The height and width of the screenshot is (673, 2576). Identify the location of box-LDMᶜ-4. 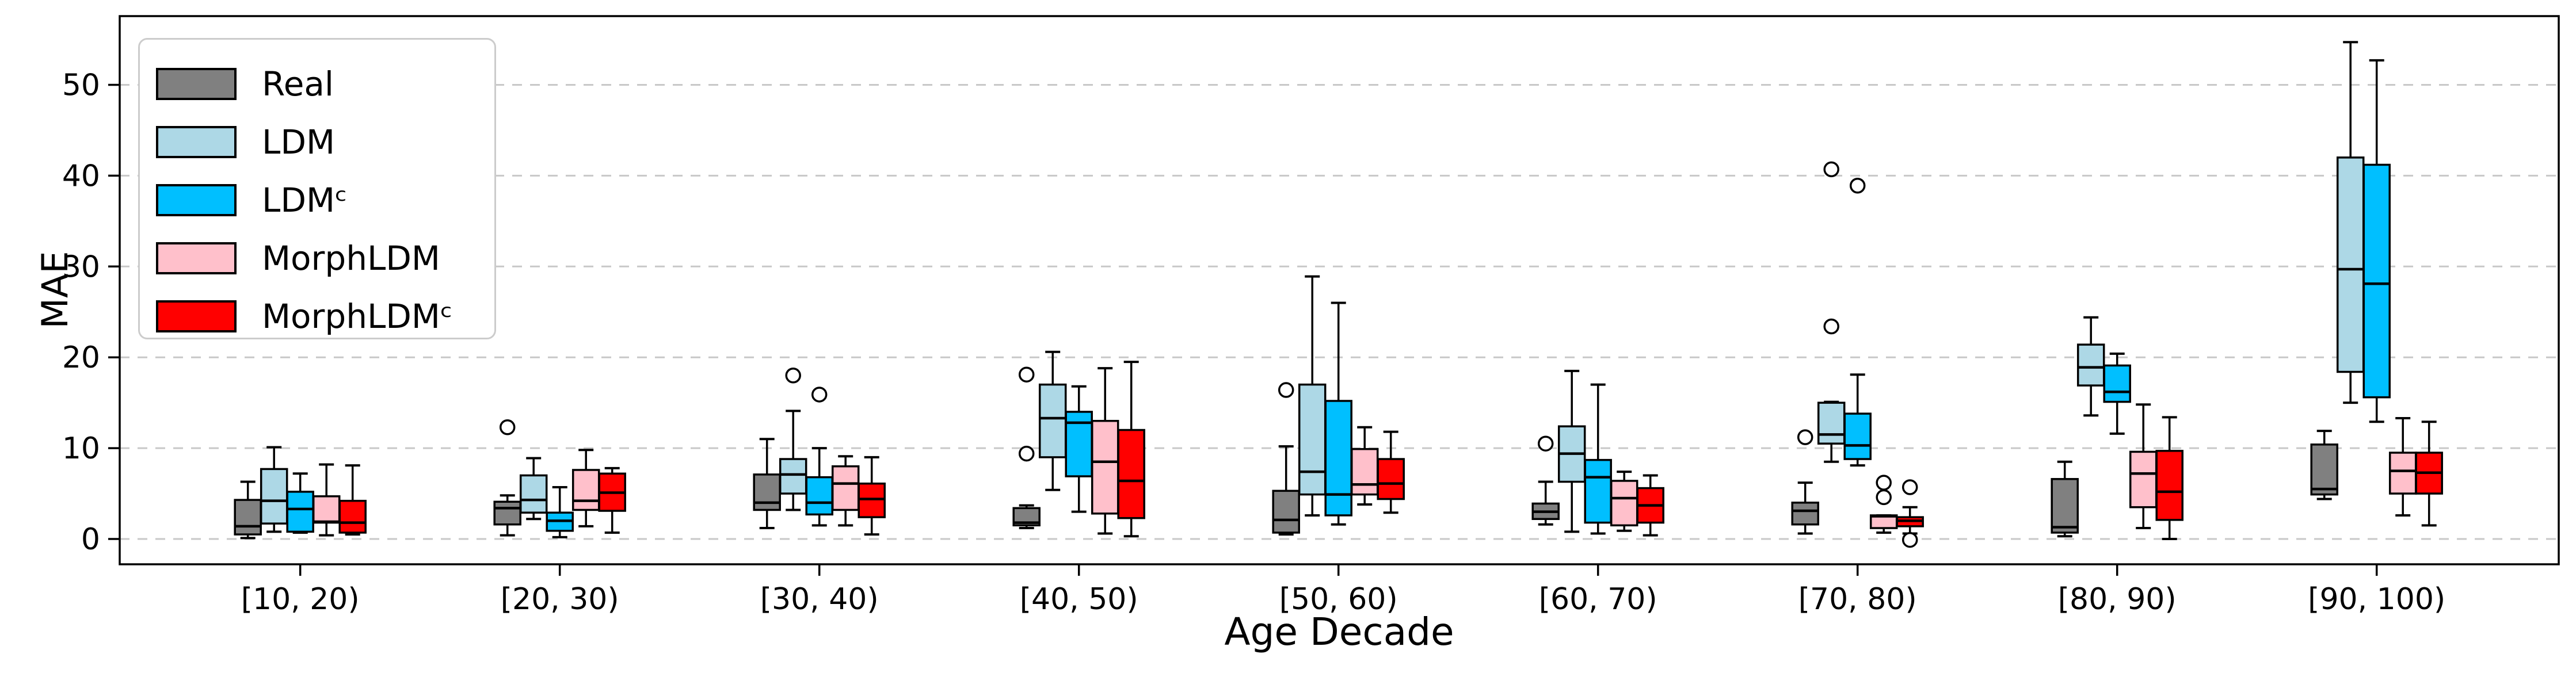
(1338, 458).